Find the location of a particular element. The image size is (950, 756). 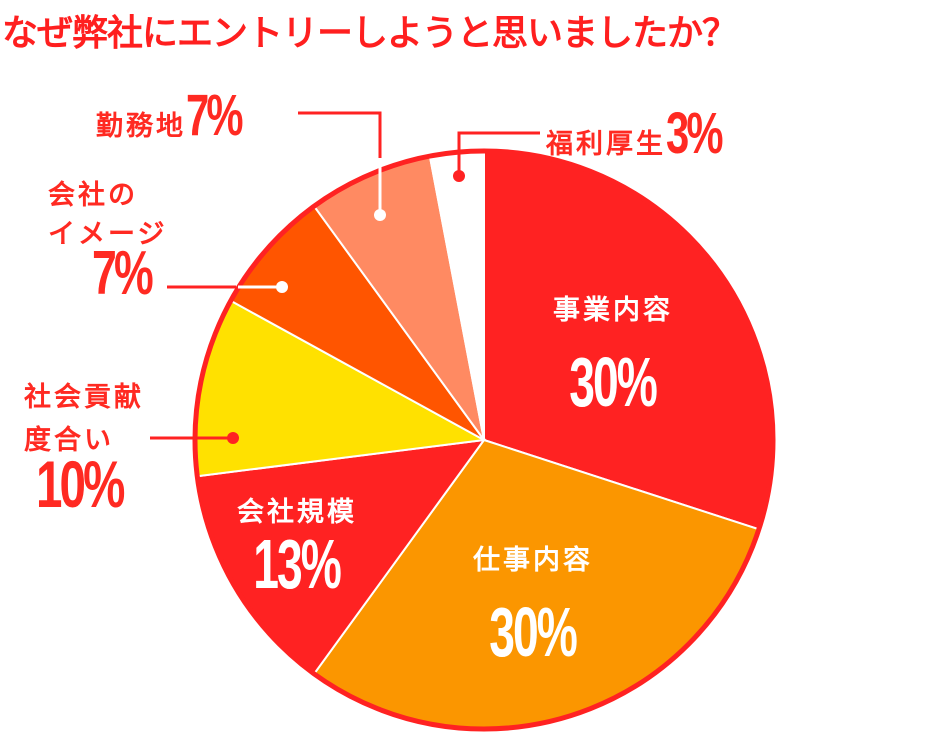

leader-location is located at coordinates (340, 134).